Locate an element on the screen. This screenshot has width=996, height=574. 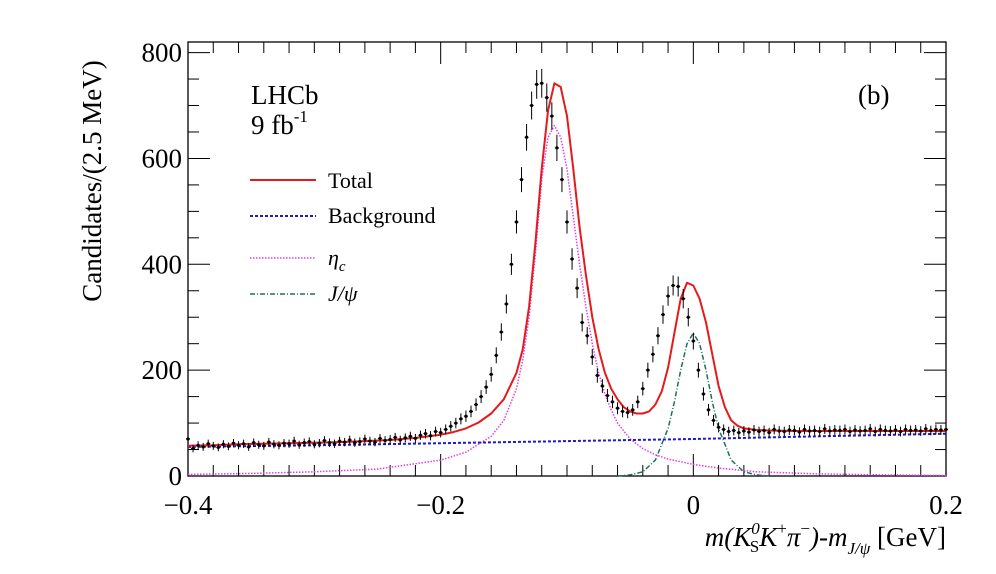
luminosity-label: 9 fb-1 is located at coordinates (279, 123).